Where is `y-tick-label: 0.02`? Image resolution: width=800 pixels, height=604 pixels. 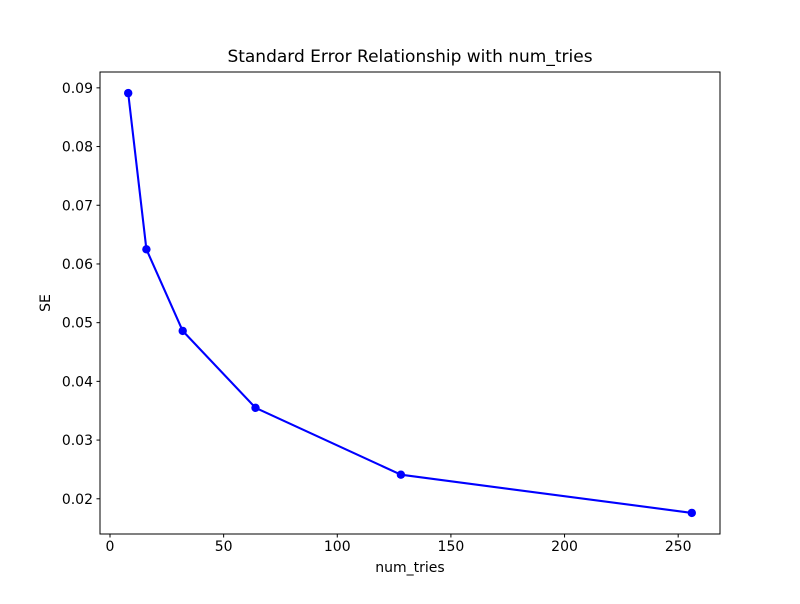 y-tick-label: 0.02 is located at coordinates (77, 500).